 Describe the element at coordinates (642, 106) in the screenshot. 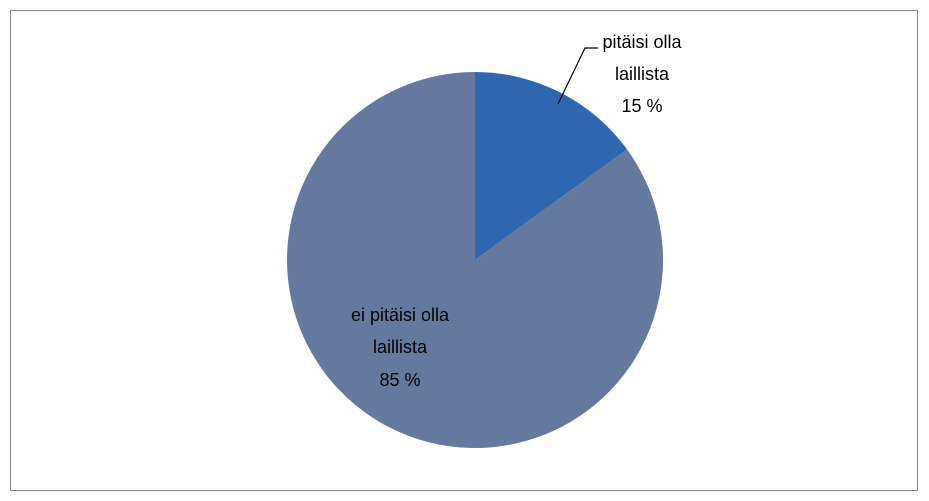

I see `slice-value-label: 15 %` at that location.